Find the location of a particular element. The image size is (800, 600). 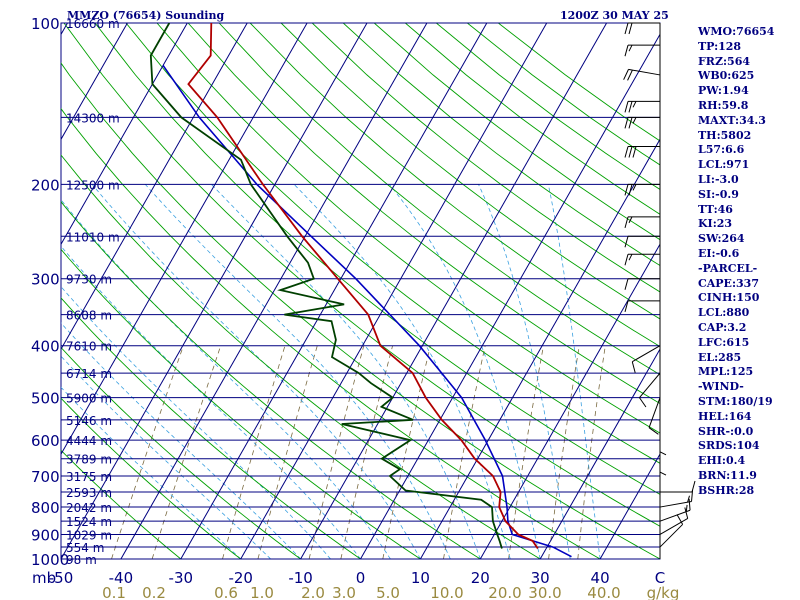

temperature-tick-label: -10 is located at coordinates (300, 578).